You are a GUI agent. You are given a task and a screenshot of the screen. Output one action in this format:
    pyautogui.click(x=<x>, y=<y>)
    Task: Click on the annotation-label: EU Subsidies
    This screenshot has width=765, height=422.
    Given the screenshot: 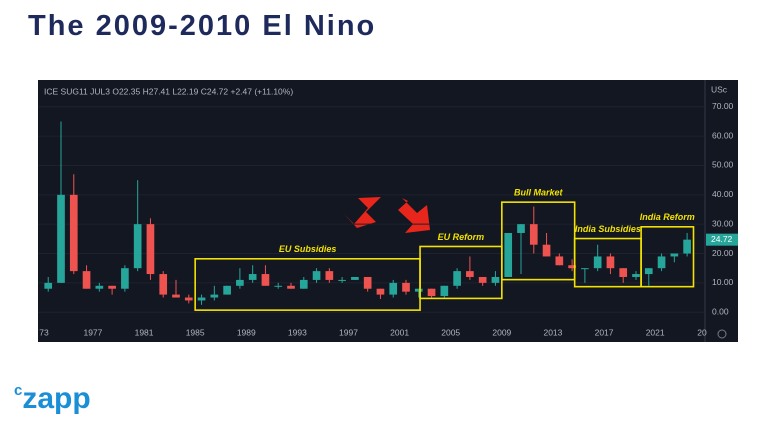 What is the action you would take?
    pyautogui.click(x=308, y=249)
    